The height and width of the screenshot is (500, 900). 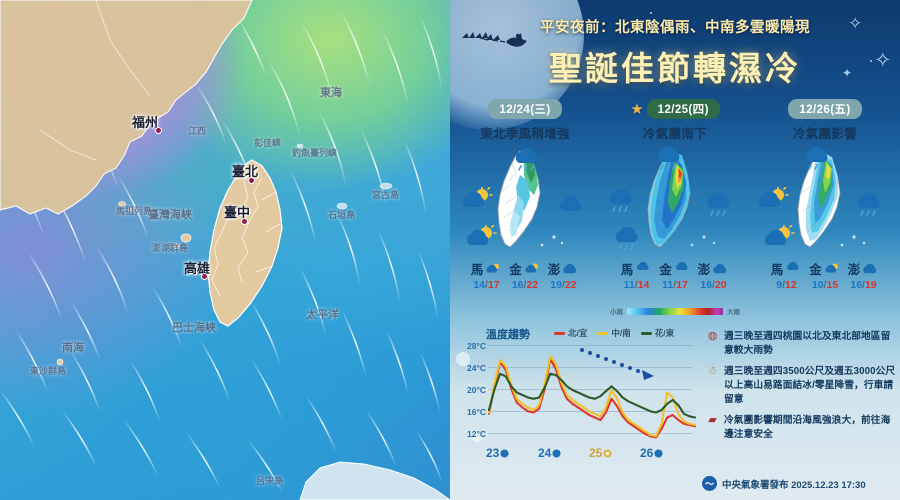 What do you see at coordinates (487, 275) in the screenshot?
I see `island-item: 馬 14/17` at bounding box center [487, 275].